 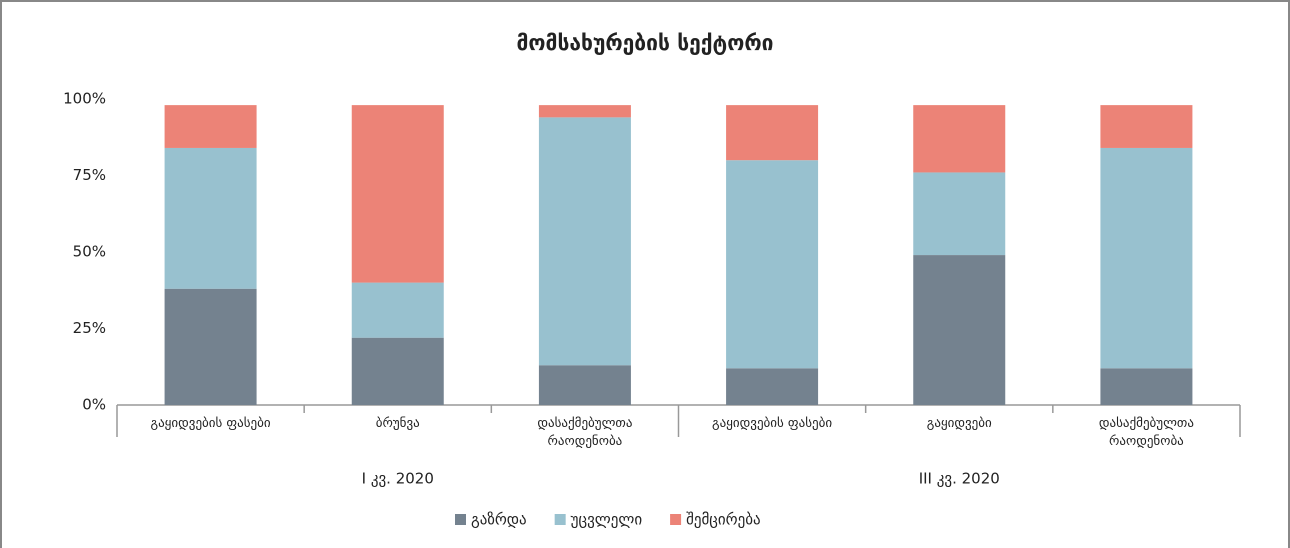 I want to click on group-label: I კვ. 2020, so click(x=398, y=479).